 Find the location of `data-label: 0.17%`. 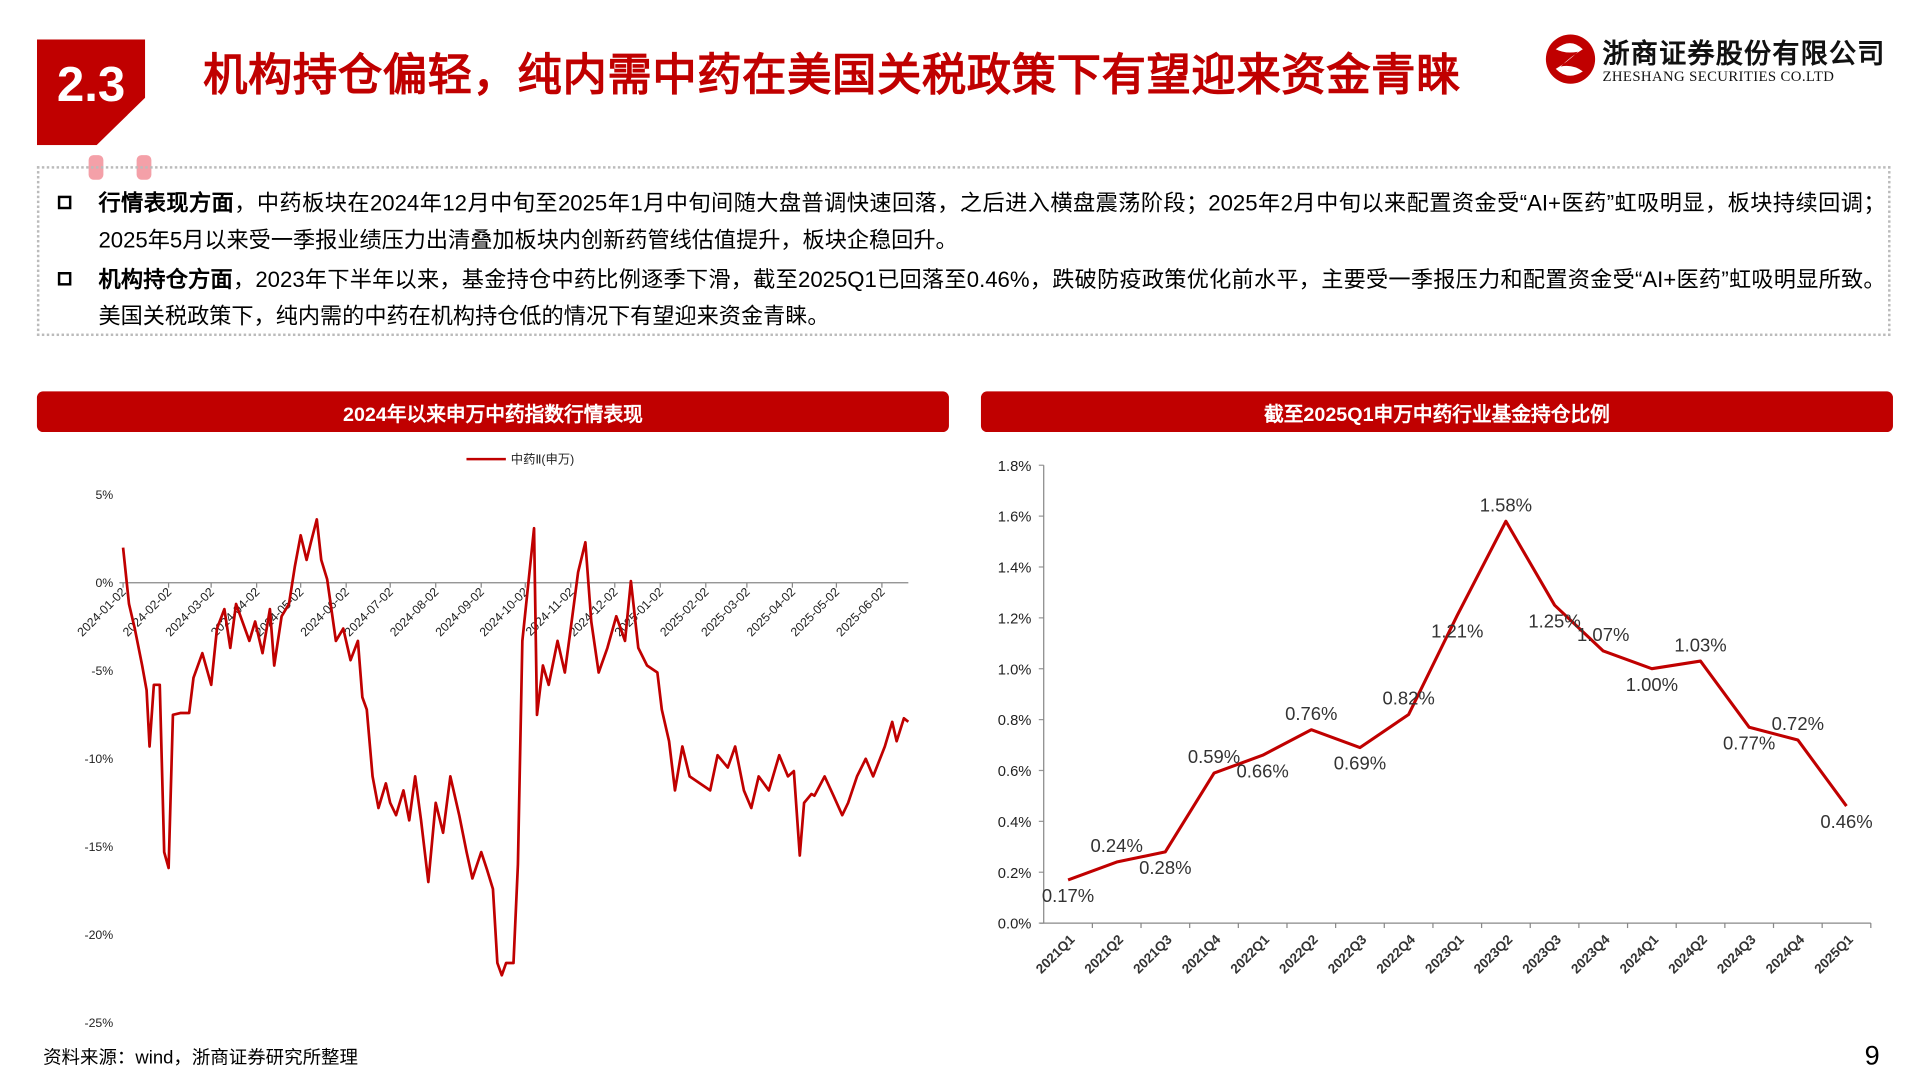

data-label: 0.17% is located at coordinates (1068, 895).